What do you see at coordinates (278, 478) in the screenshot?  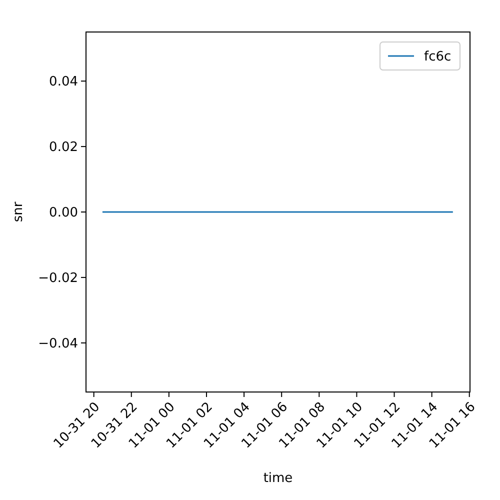 I see `x-axis-title: time` at bounding box center [278, 478].